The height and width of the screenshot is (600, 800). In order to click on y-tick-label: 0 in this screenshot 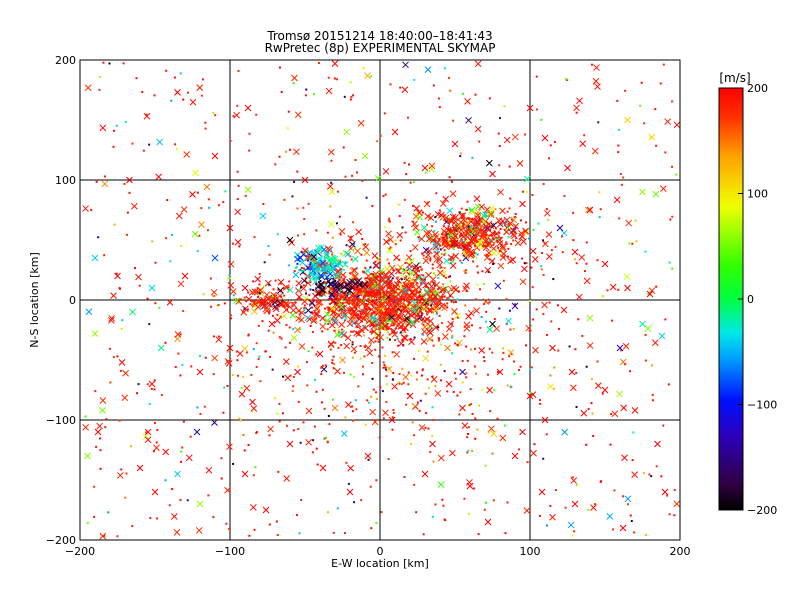, I will do `click(72, 300)`.